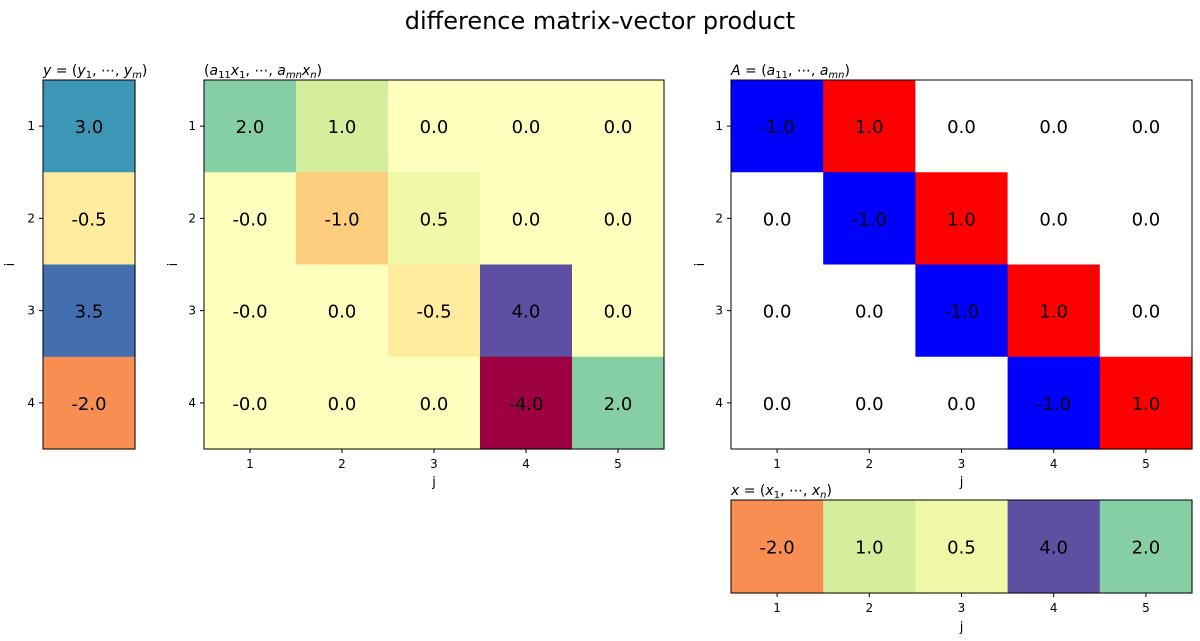 This screenshot has height=641, width=1200. What do you see at coordinates (31, 218) in the screenshot?
I see `y-tick-label: 2` at bounding box center [31, 218].